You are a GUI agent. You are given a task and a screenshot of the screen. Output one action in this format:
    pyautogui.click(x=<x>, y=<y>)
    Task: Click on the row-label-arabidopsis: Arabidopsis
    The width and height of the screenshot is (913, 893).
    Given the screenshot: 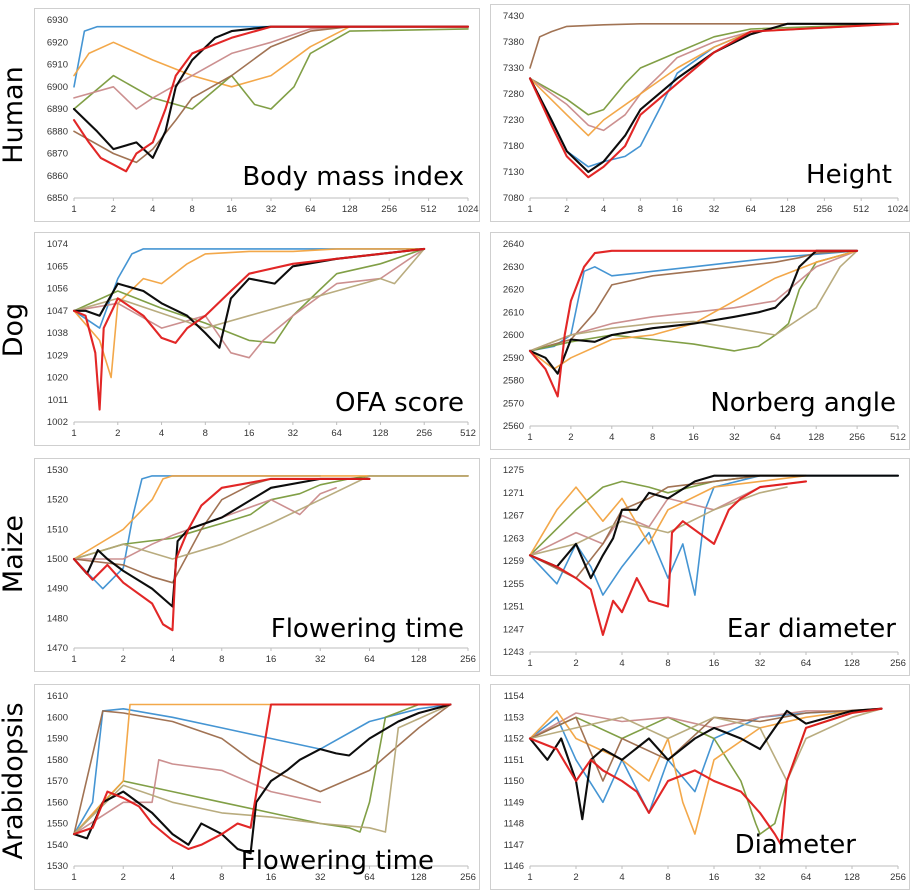 What is the action you would take?
    pyautogui.click(x=14, y=781)
    